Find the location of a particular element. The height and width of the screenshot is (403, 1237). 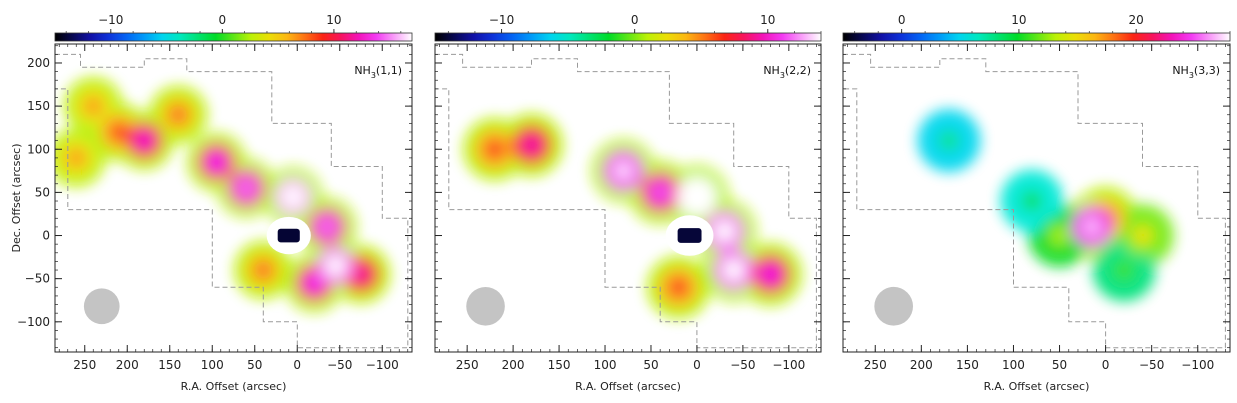

molecule-label: NH3(2,2) is located at coordinates (787, 72).